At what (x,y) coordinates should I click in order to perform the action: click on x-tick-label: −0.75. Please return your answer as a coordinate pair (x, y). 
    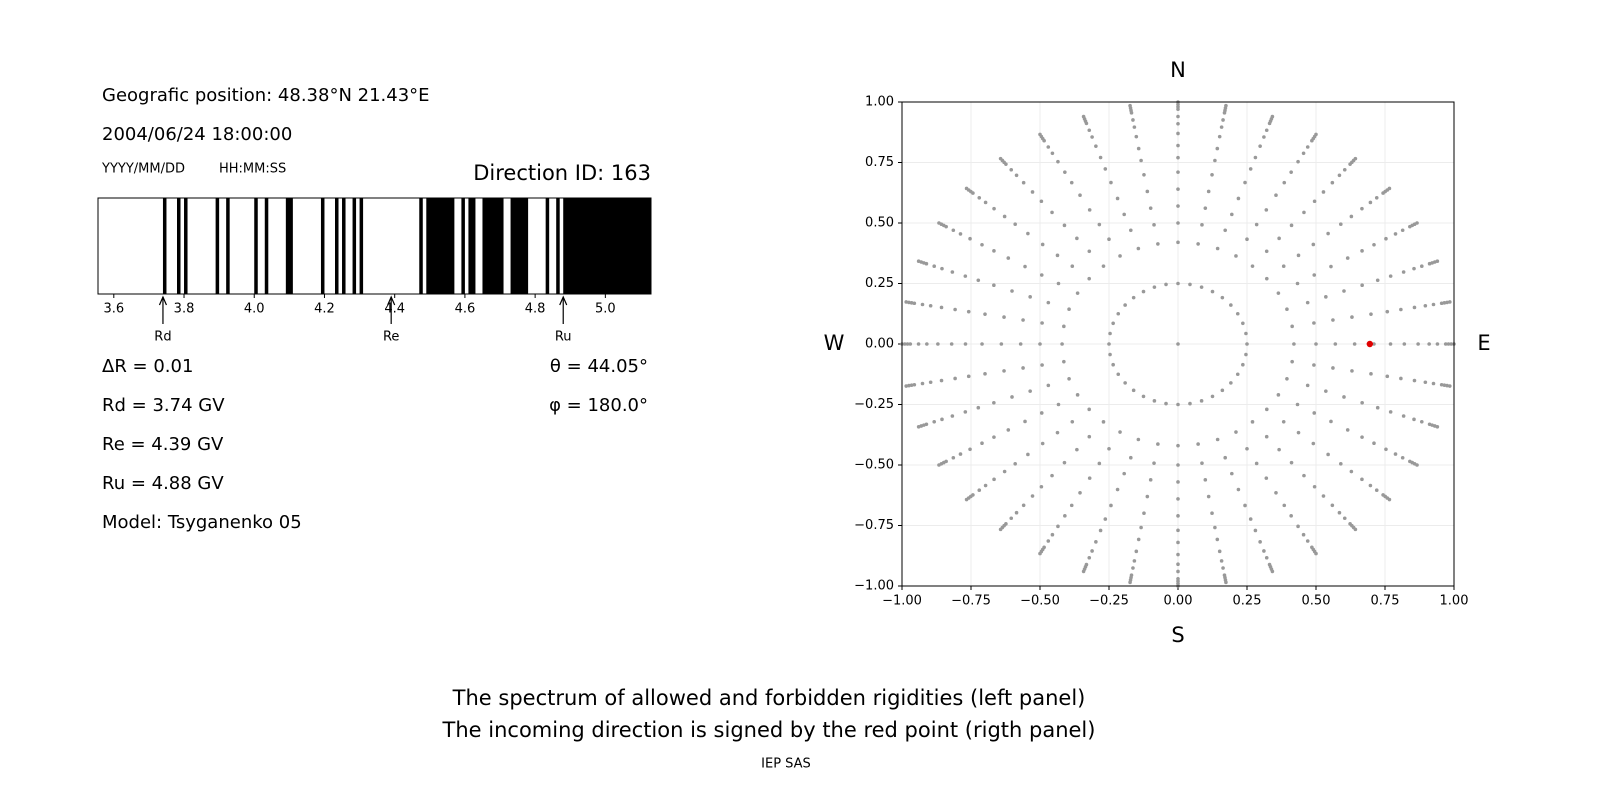
    Looking at the image, I should click on (971, 601).